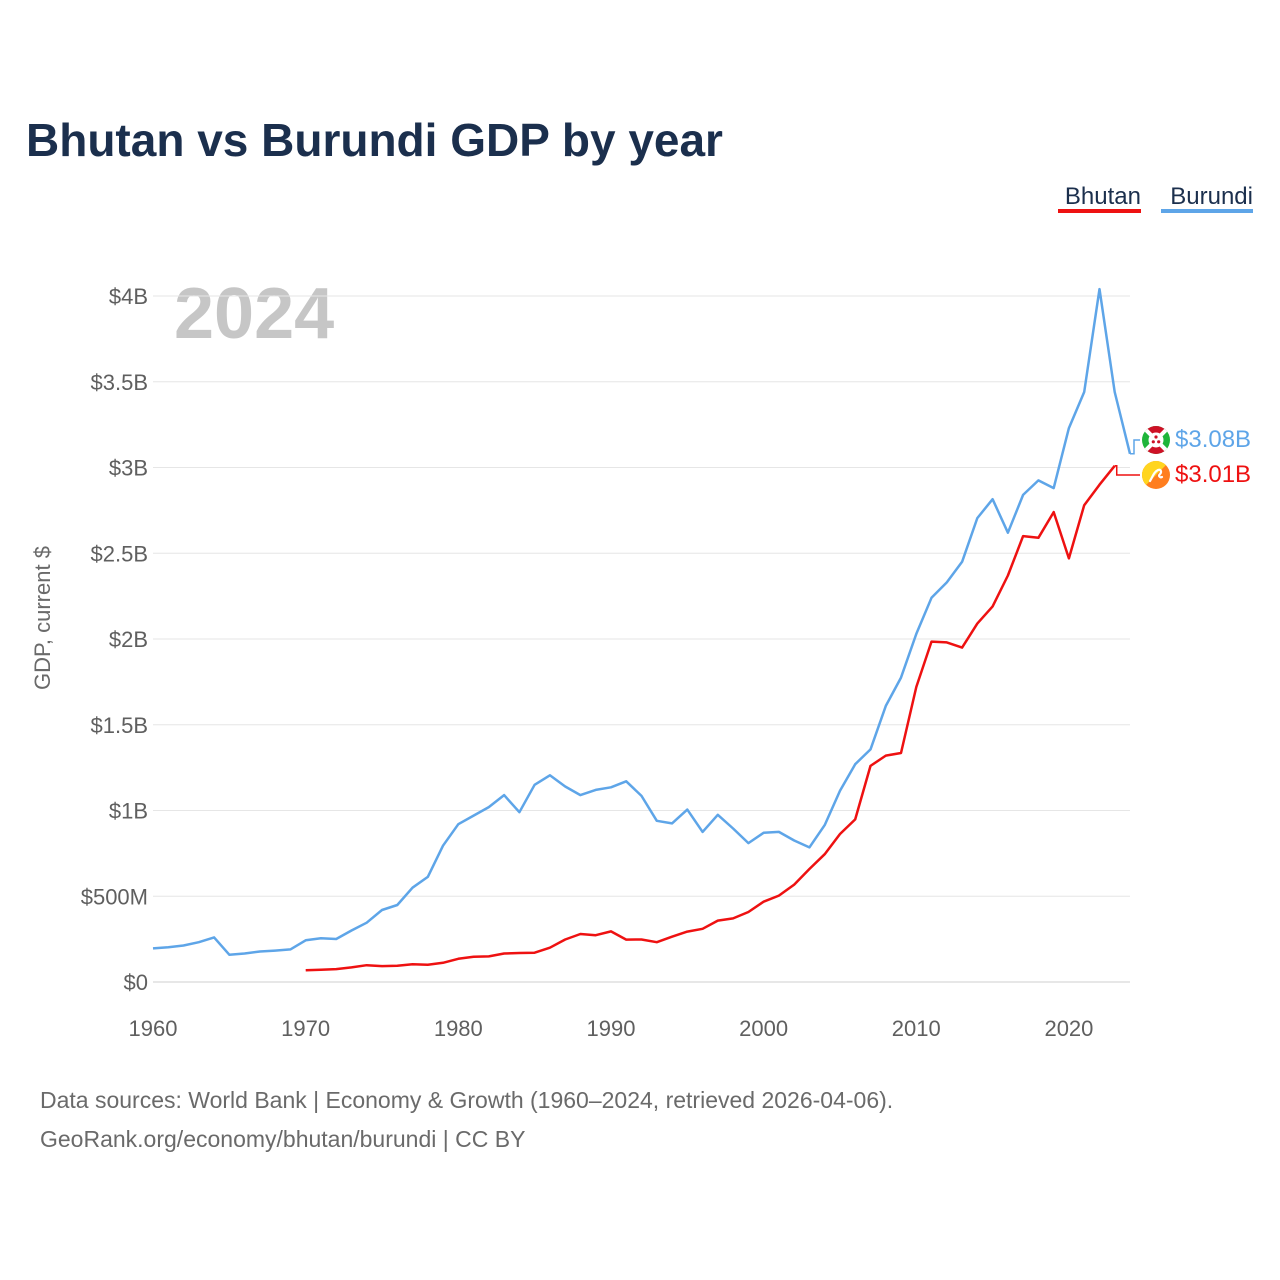 The width and height of the screenshot is (1280, 1280). Describe the element at coordinates (1103, 196) in the screenshot. I see `legend-entry-bhutan: Bhutan` at that location.